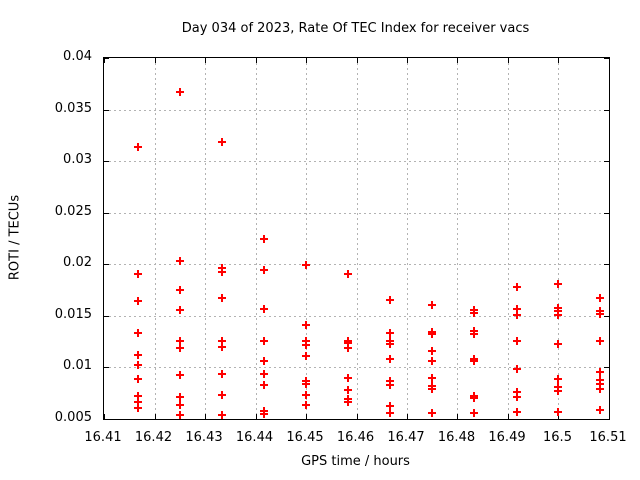  What do you see at coordinates (355, 461) in the screenshot?
I see `x-axis-title: GPS time / hours` at bounding box center [355, 461].